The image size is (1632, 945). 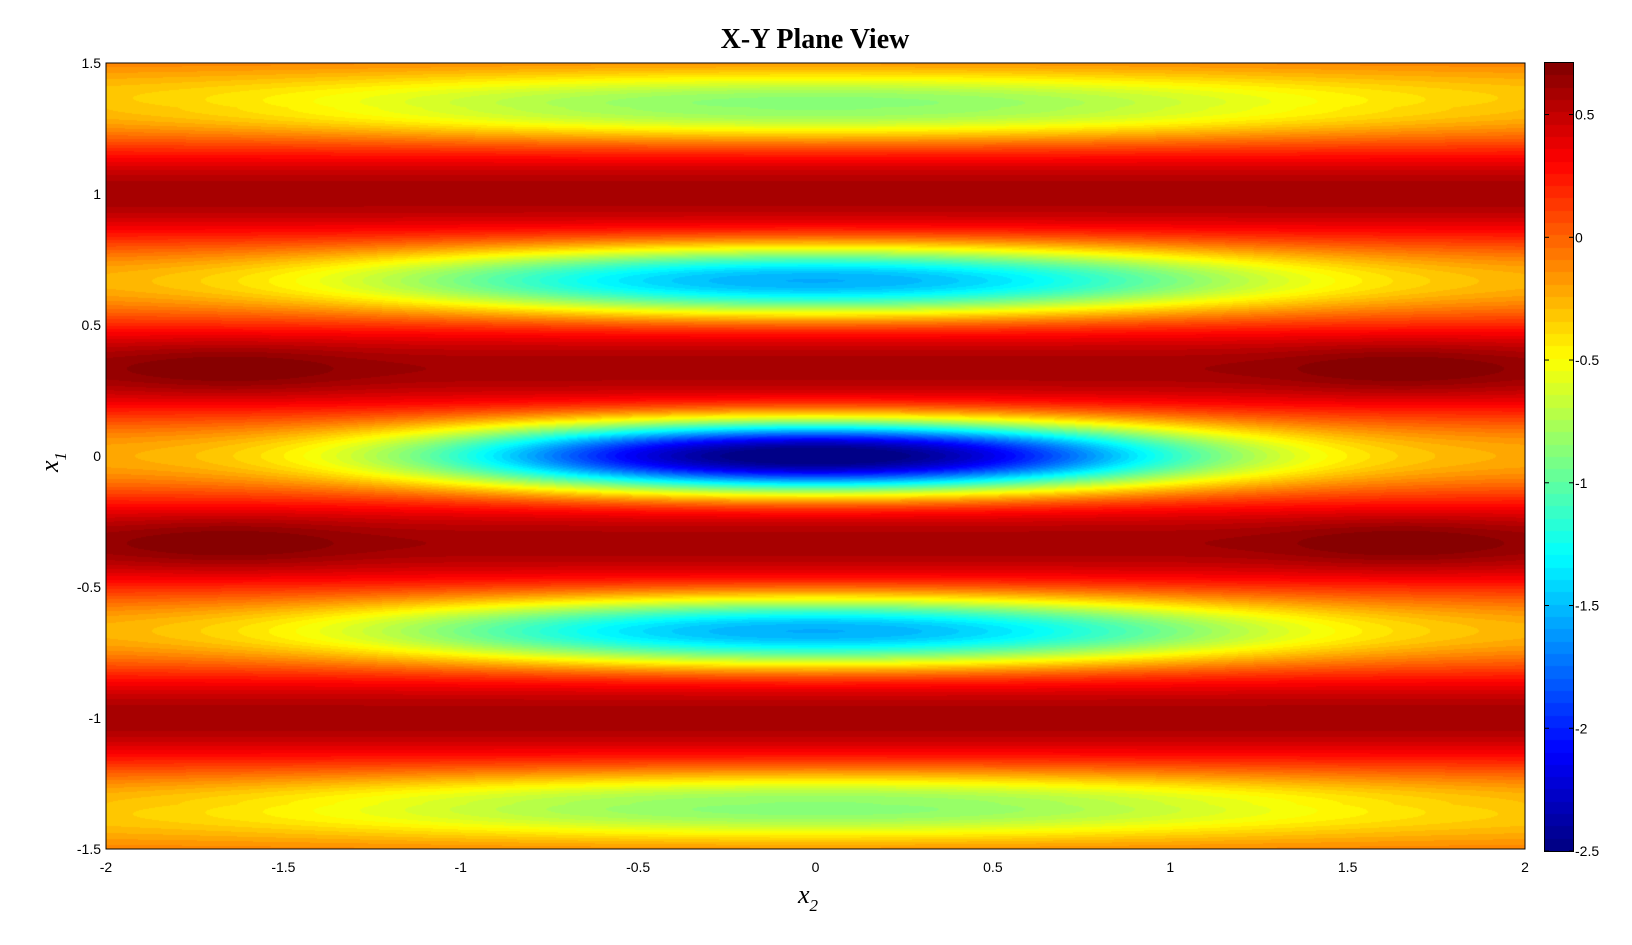 What do you see at coordinates (89, 587) in the screenshot?
I see `y-tick-label: -0.5` at bounding box center [89, 587].